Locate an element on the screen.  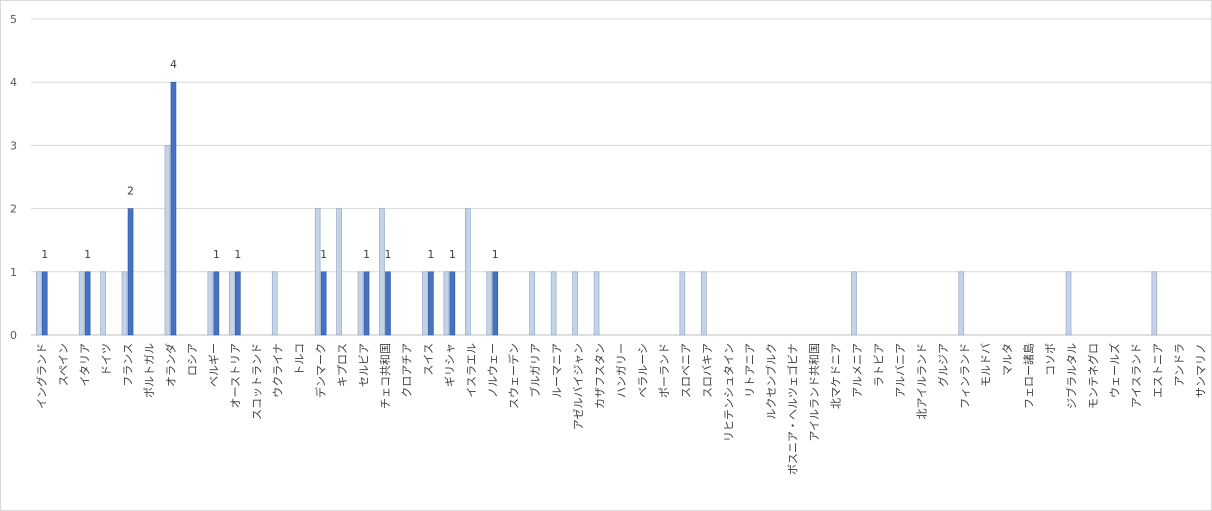
x-category-label: カザフスタン is located at coordinates (600, 376).